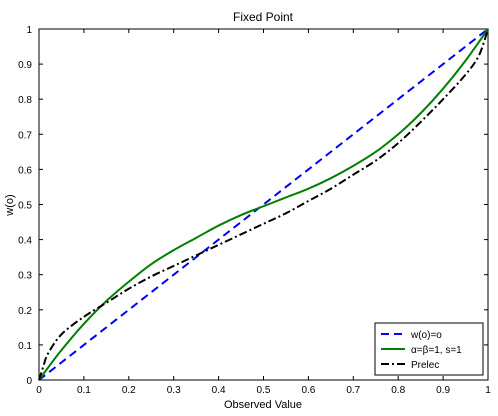 The image size is (498, 416). Describe the element at coordinates (426, 335) in the screenshot. I see `legend-label: w(o)=o` at that location.